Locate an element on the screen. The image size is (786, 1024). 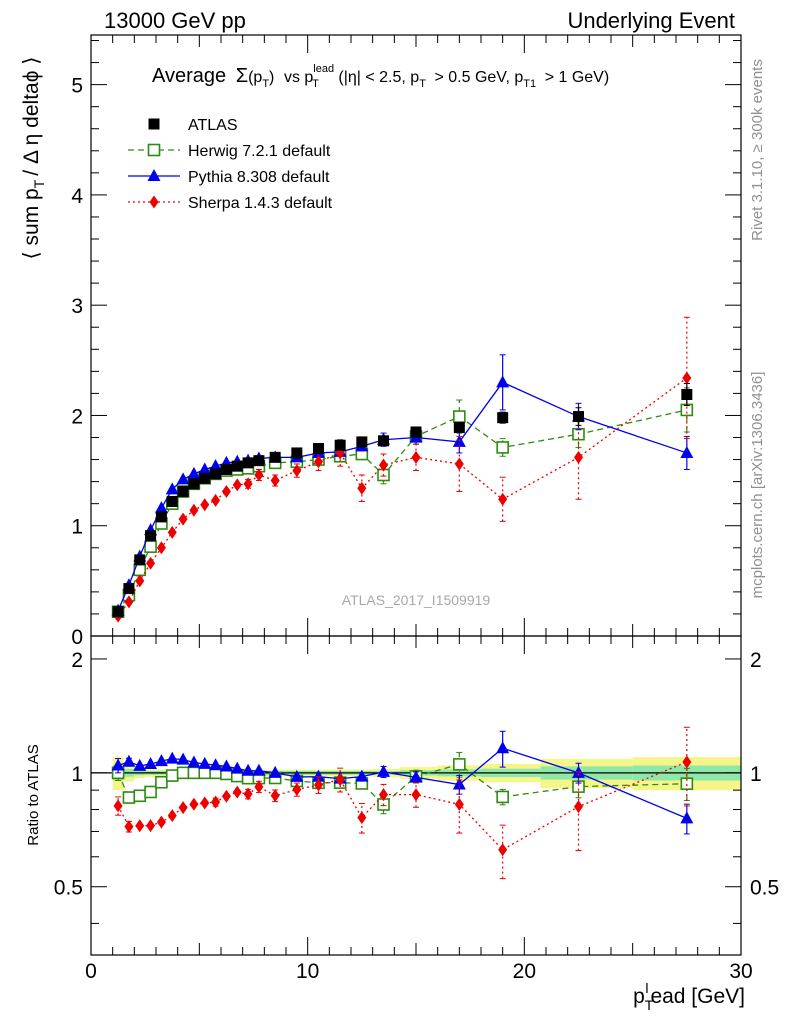
ratio-y-axis-label: Ratio to ATLAS is located at coordinates (33, 794).